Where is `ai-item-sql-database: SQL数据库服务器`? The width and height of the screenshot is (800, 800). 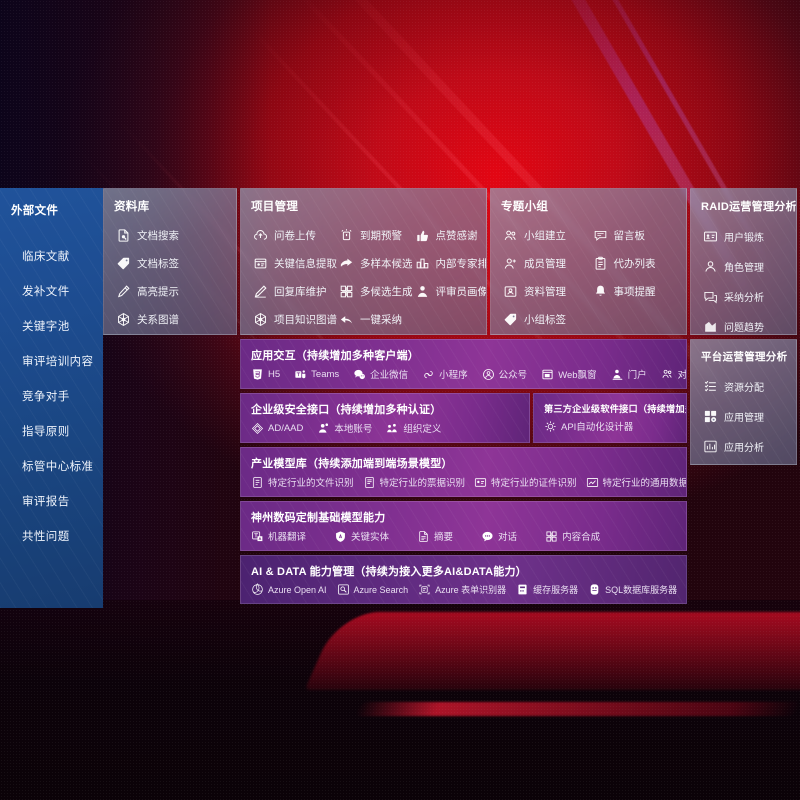 ai-item-sql-database: SQL数据库服务器 is located at coordinates (632, 589).